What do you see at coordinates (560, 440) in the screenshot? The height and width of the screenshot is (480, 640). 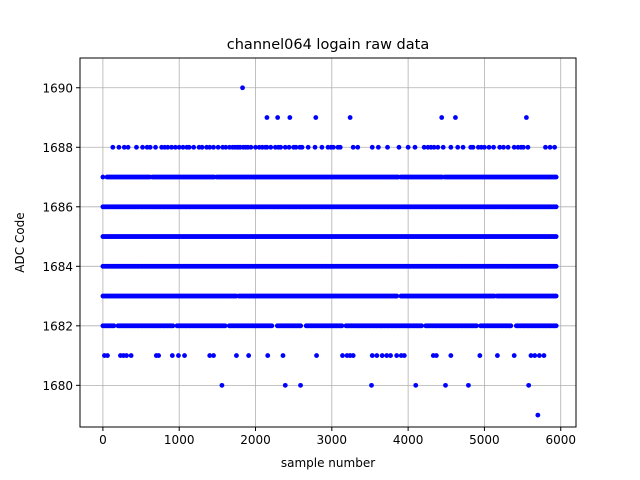 I see `x-tick-label: 6000` at bounding box center [560, 440].